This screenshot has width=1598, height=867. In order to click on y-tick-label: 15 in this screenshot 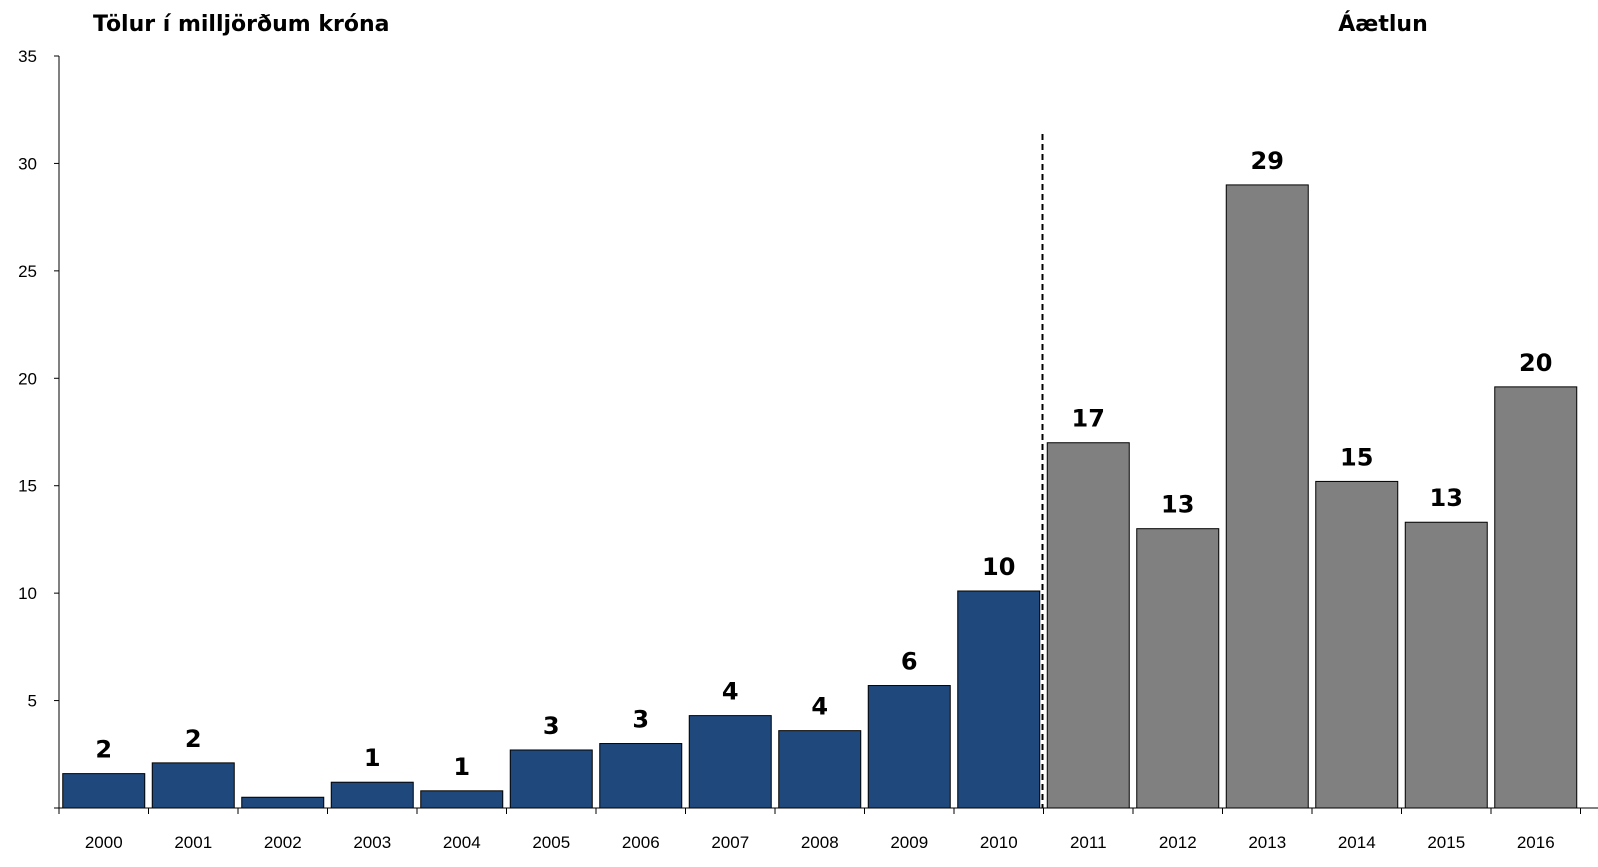, I will do `click(27, 486)`.